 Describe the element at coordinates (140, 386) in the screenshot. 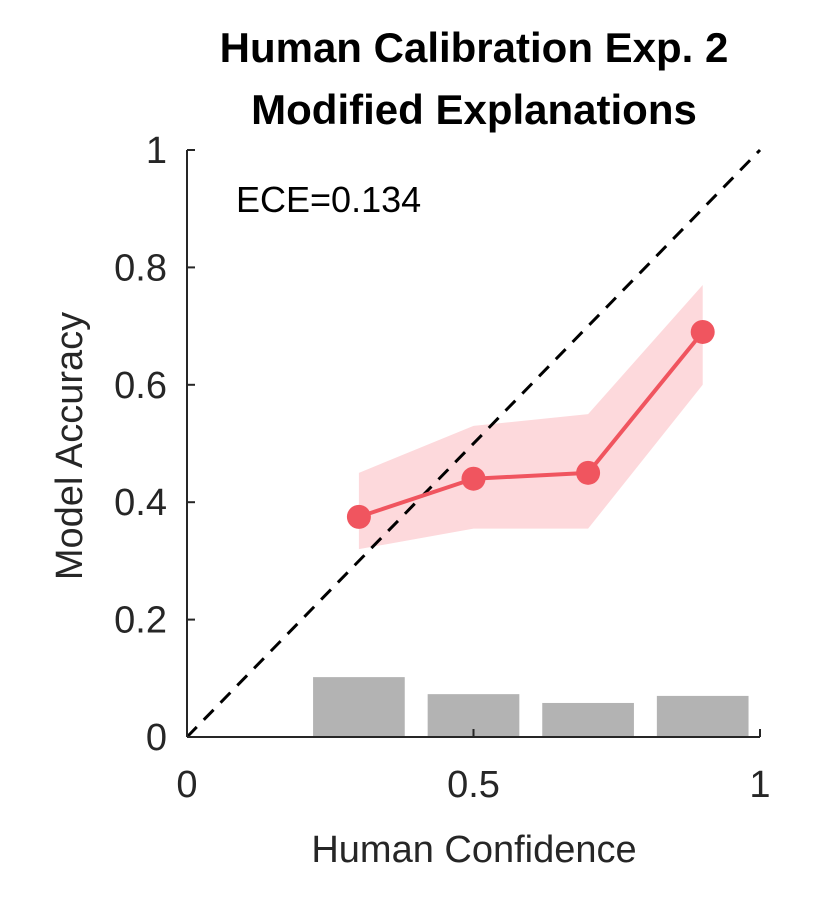

I see `y-tick-label-4: 0.6` at that location.